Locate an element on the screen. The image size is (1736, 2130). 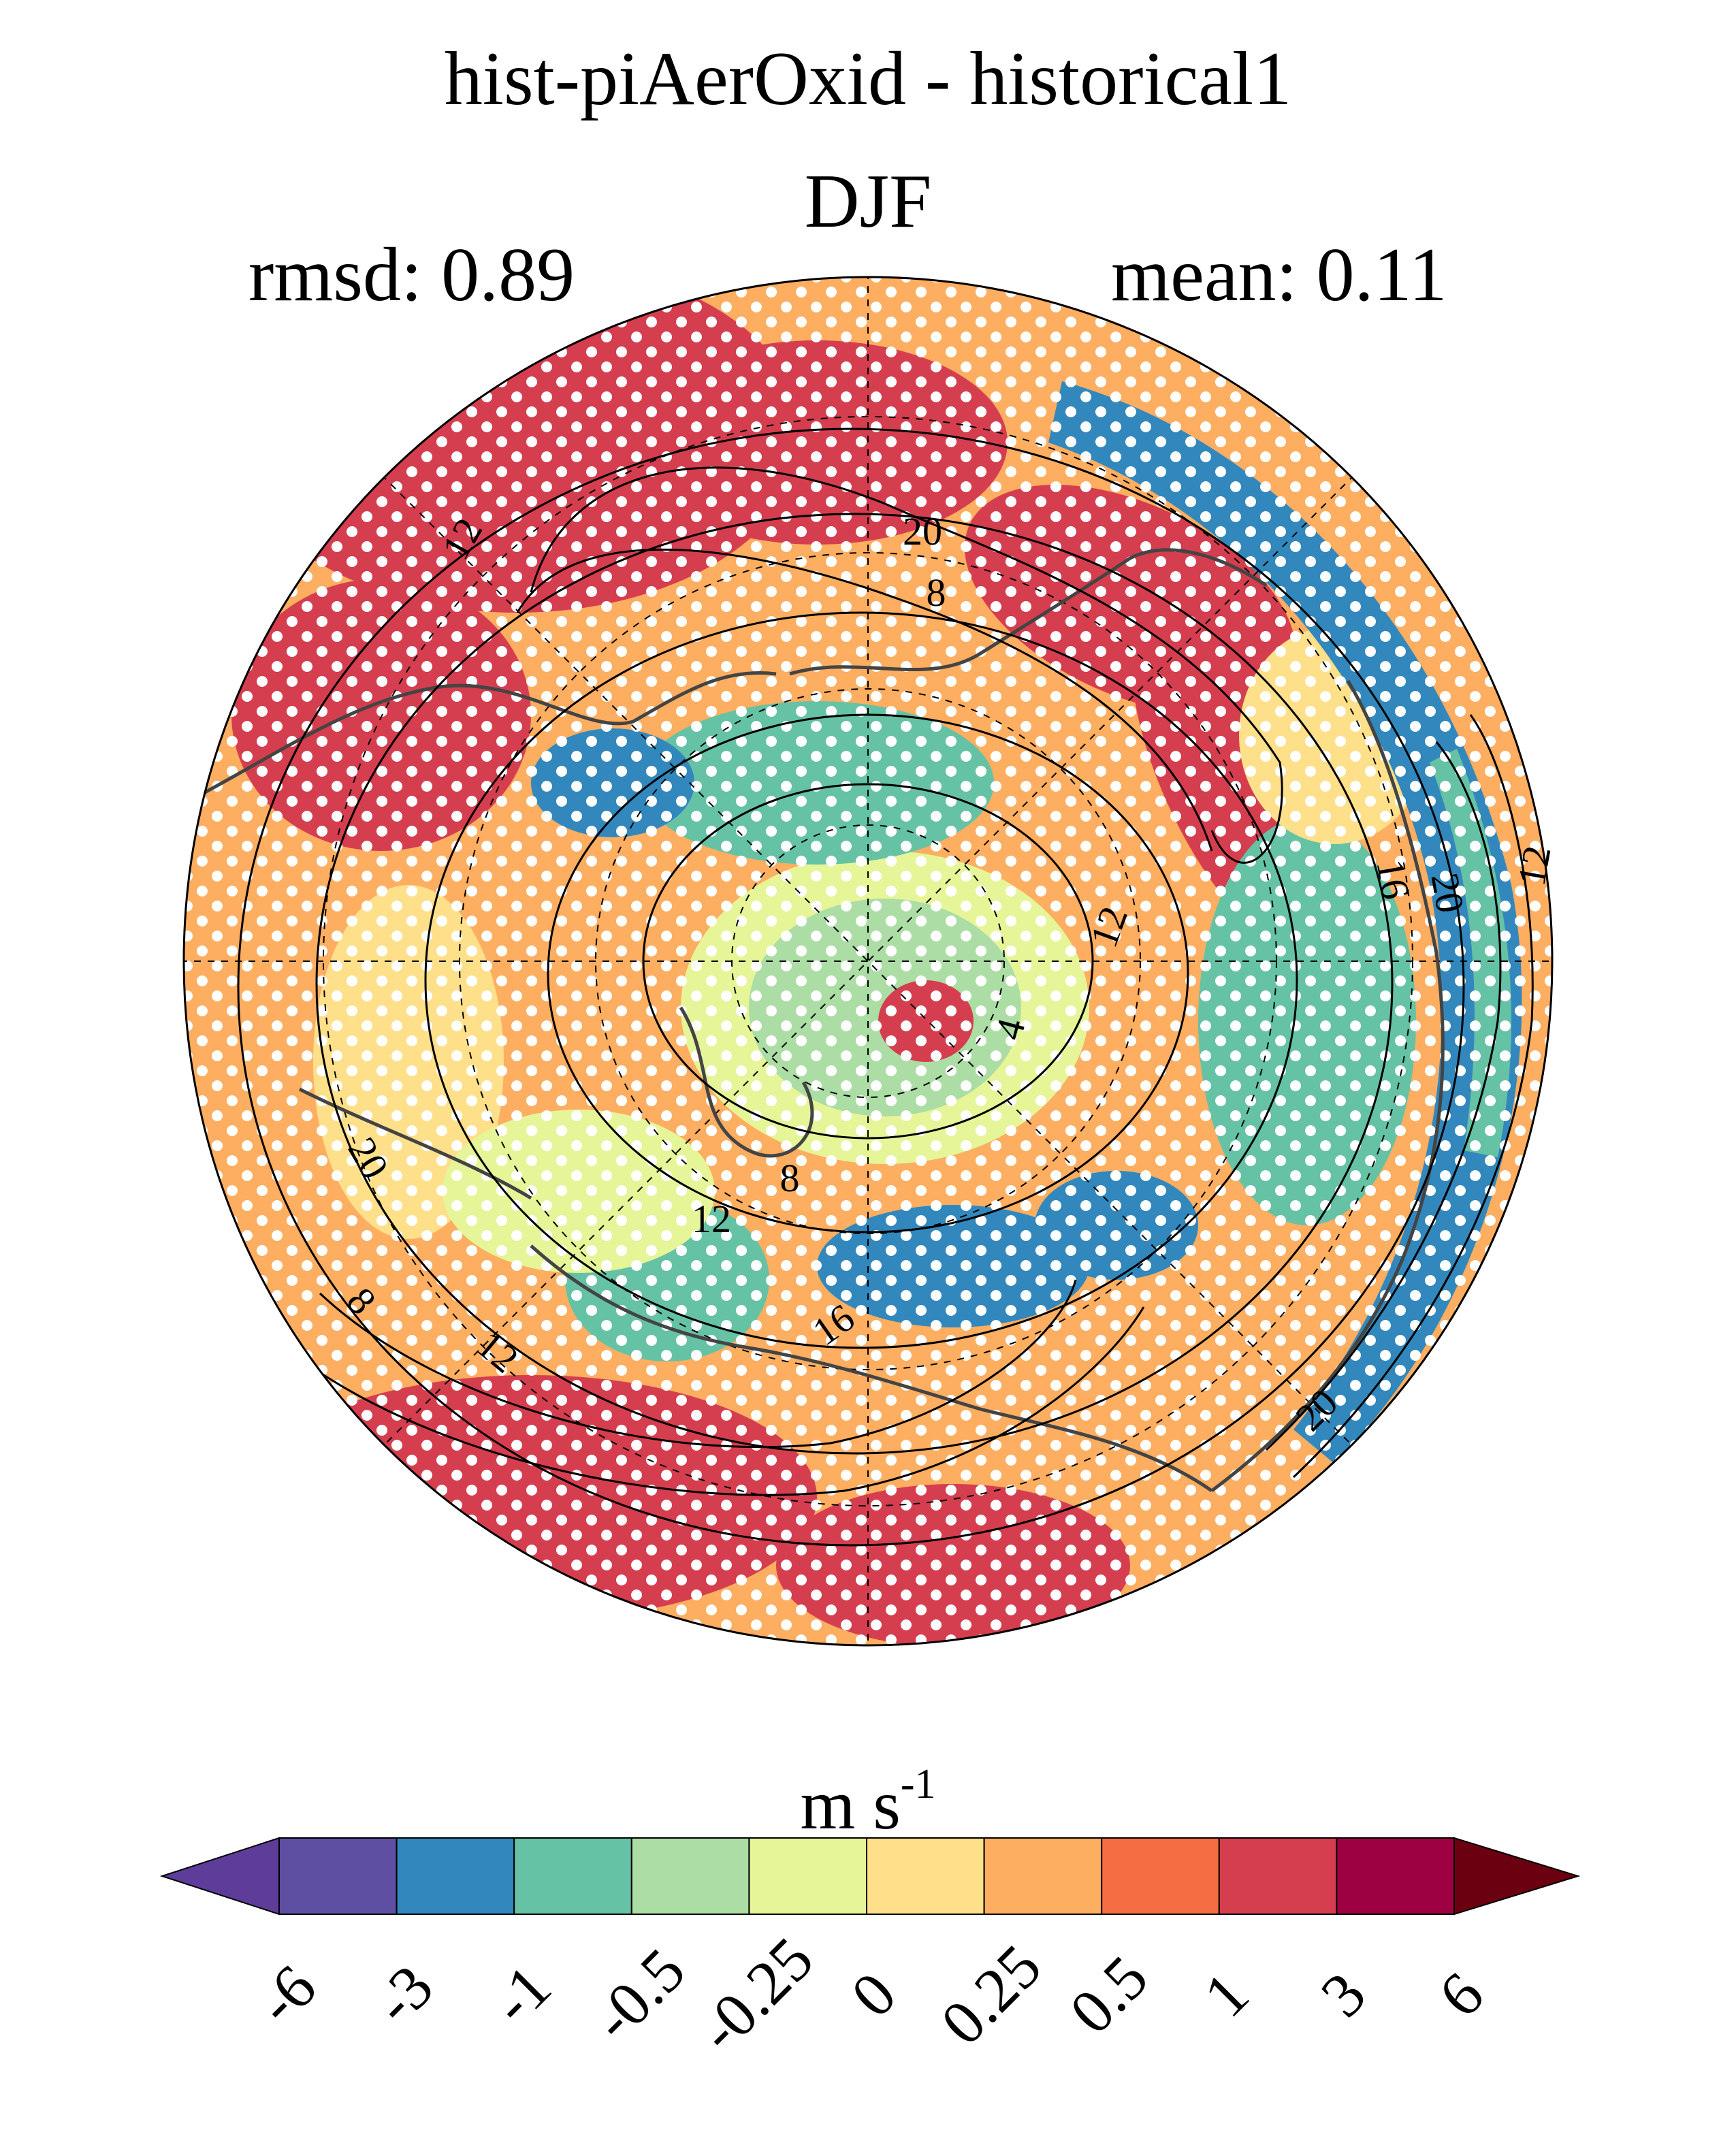
map-title: hist-piAerOxid - historical1 is located at coordinates (868, 79).